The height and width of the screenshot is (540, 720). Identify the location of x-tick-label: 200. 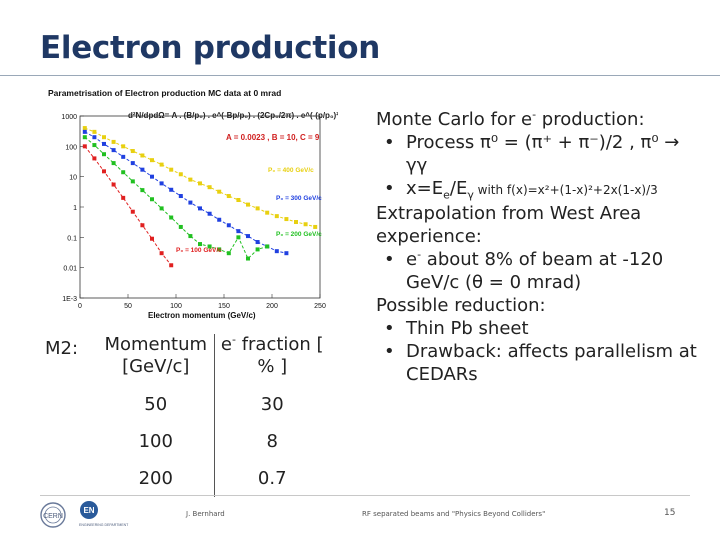
(272, 306).